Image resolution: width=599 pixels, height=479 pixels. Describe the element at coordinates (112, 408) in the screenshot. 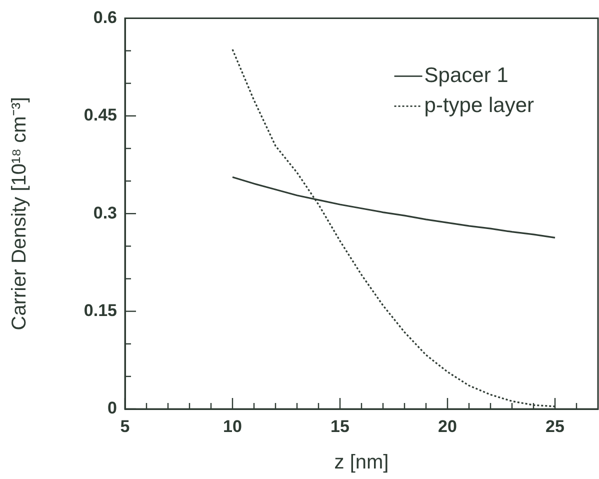

I see `y-tick-label: 0` at that location.